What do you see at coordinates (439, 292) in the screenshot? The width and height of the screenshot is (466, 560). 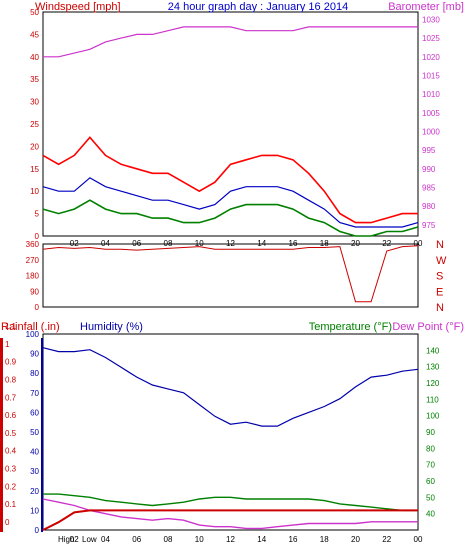 I see `compass-label: E` at bounding box center [439, 292].